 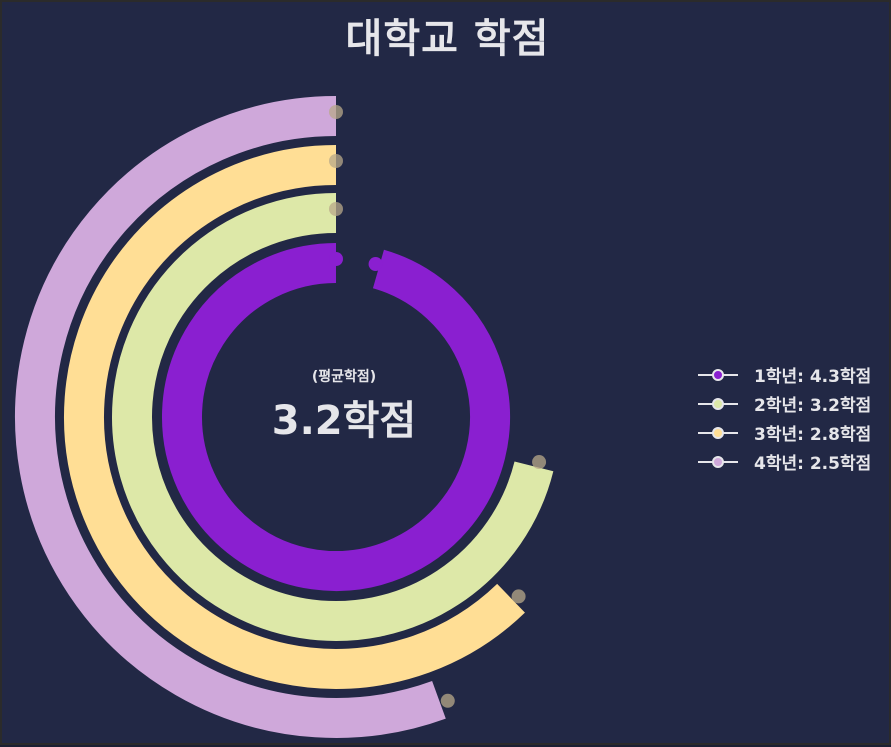 What do you see at coordinates (344, 421) in the screenshot?
I see `center-value: 3.2학점` at bounding box center [344, 421].